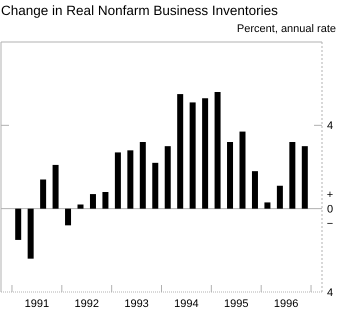 The height and width of the screenshot is (312, 338). Describe the element at coordinates (330, 210) in the screenshot. I see `y-tick-label: 0` at that location.